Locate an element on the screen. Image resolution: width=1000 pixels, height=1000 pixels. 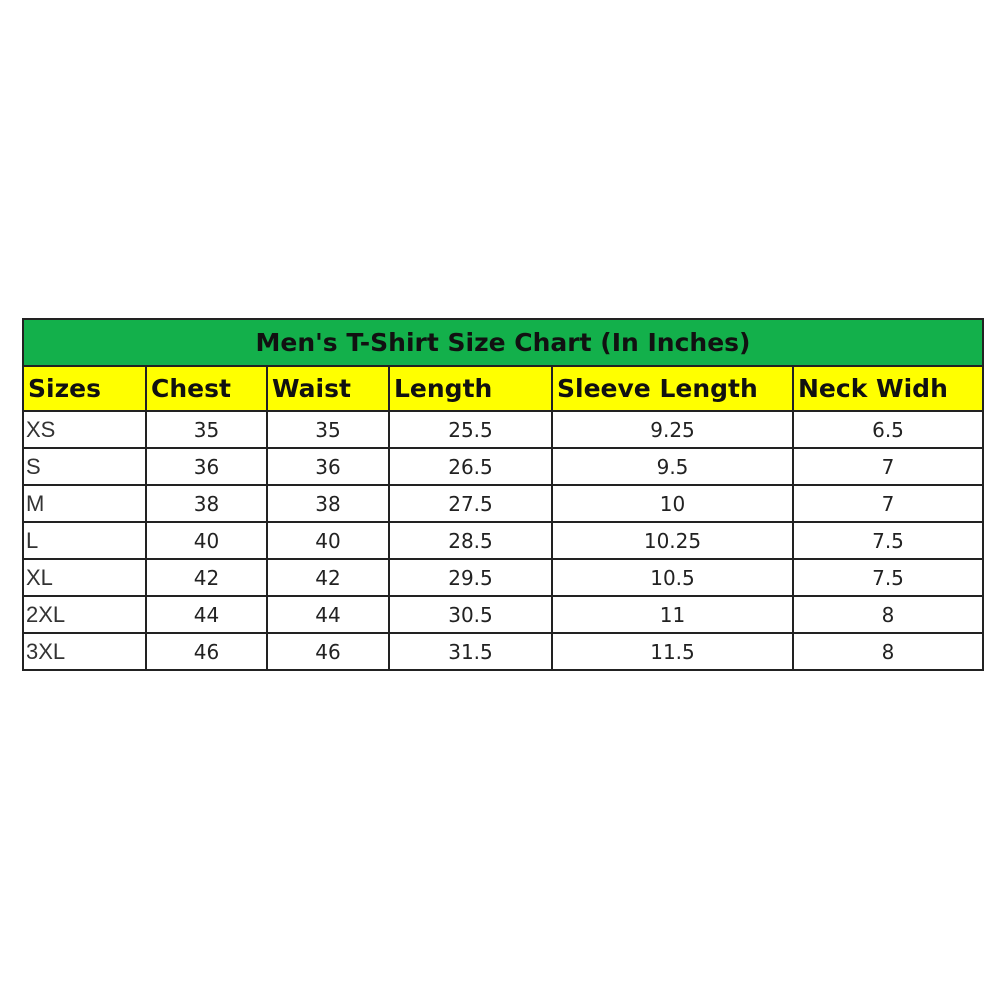
value-cell: 10.25 is located at coordinates (672, 540).